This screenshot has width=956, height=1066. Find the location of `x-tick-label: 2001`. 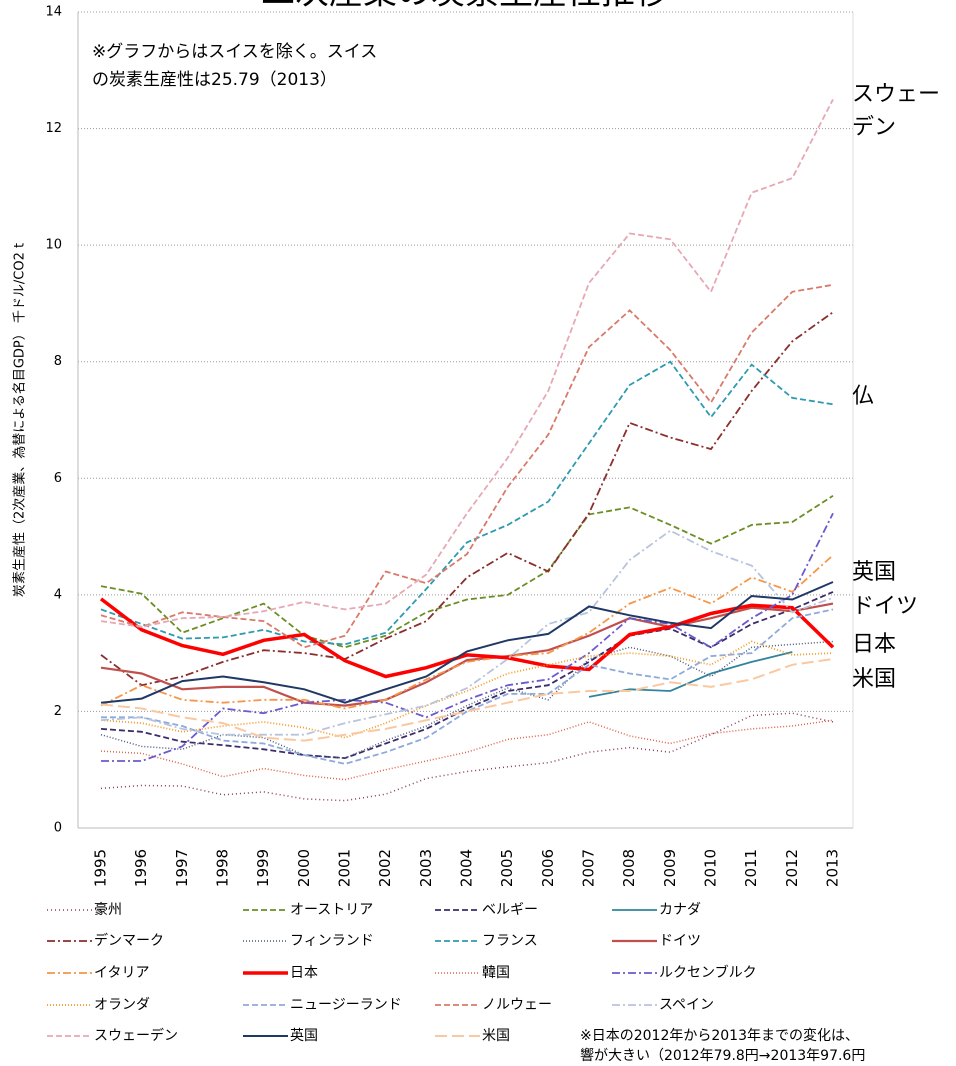

x-tick-label: 2001 is located at coordinates (345, 868).